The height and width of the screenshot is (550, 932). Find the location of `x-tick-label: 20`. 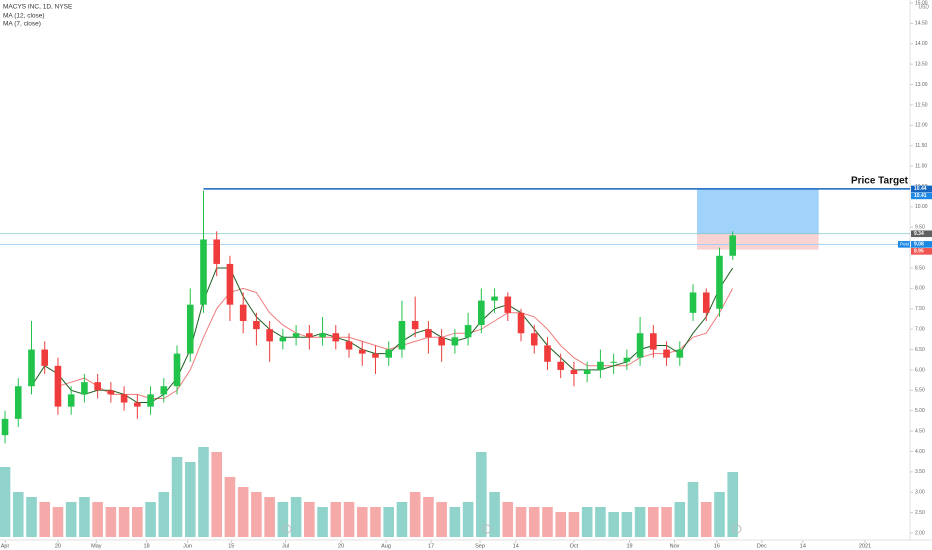

x-tick-label: 20 is located at coordinates (58, 546).